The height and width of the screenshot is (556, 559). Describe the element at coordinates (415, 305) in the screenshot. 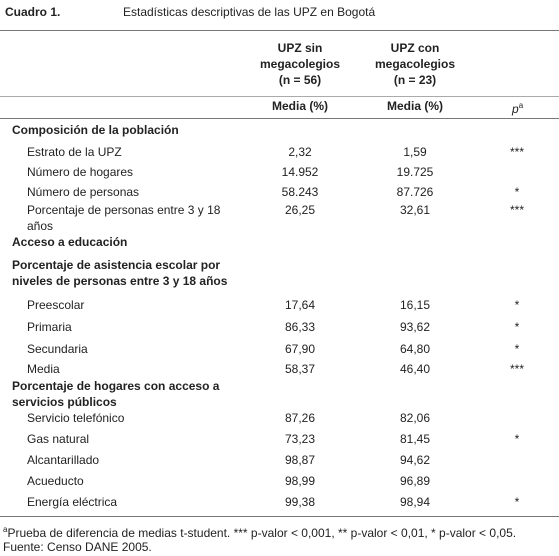

I see `cell-value: 16,15` at that location.